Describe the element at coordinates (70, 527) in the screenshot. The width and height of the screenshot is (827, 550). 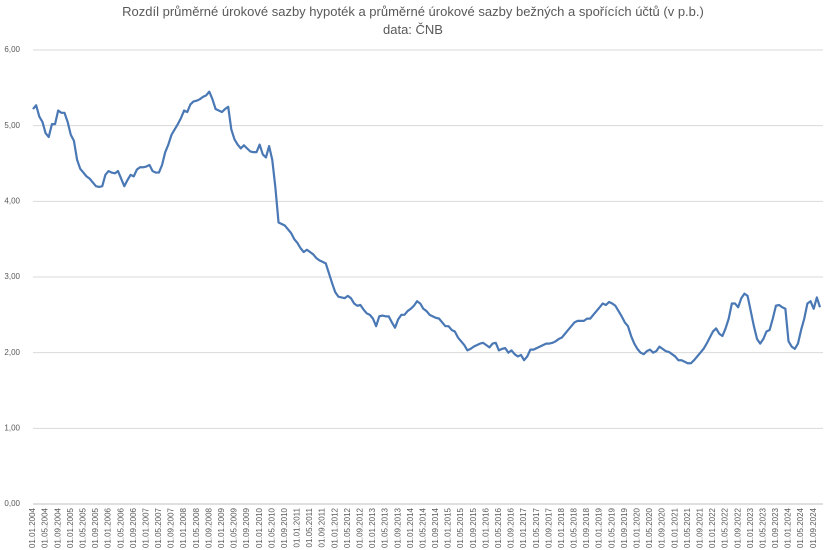
I see `x-tick-label: 01.01.2005` at that location.